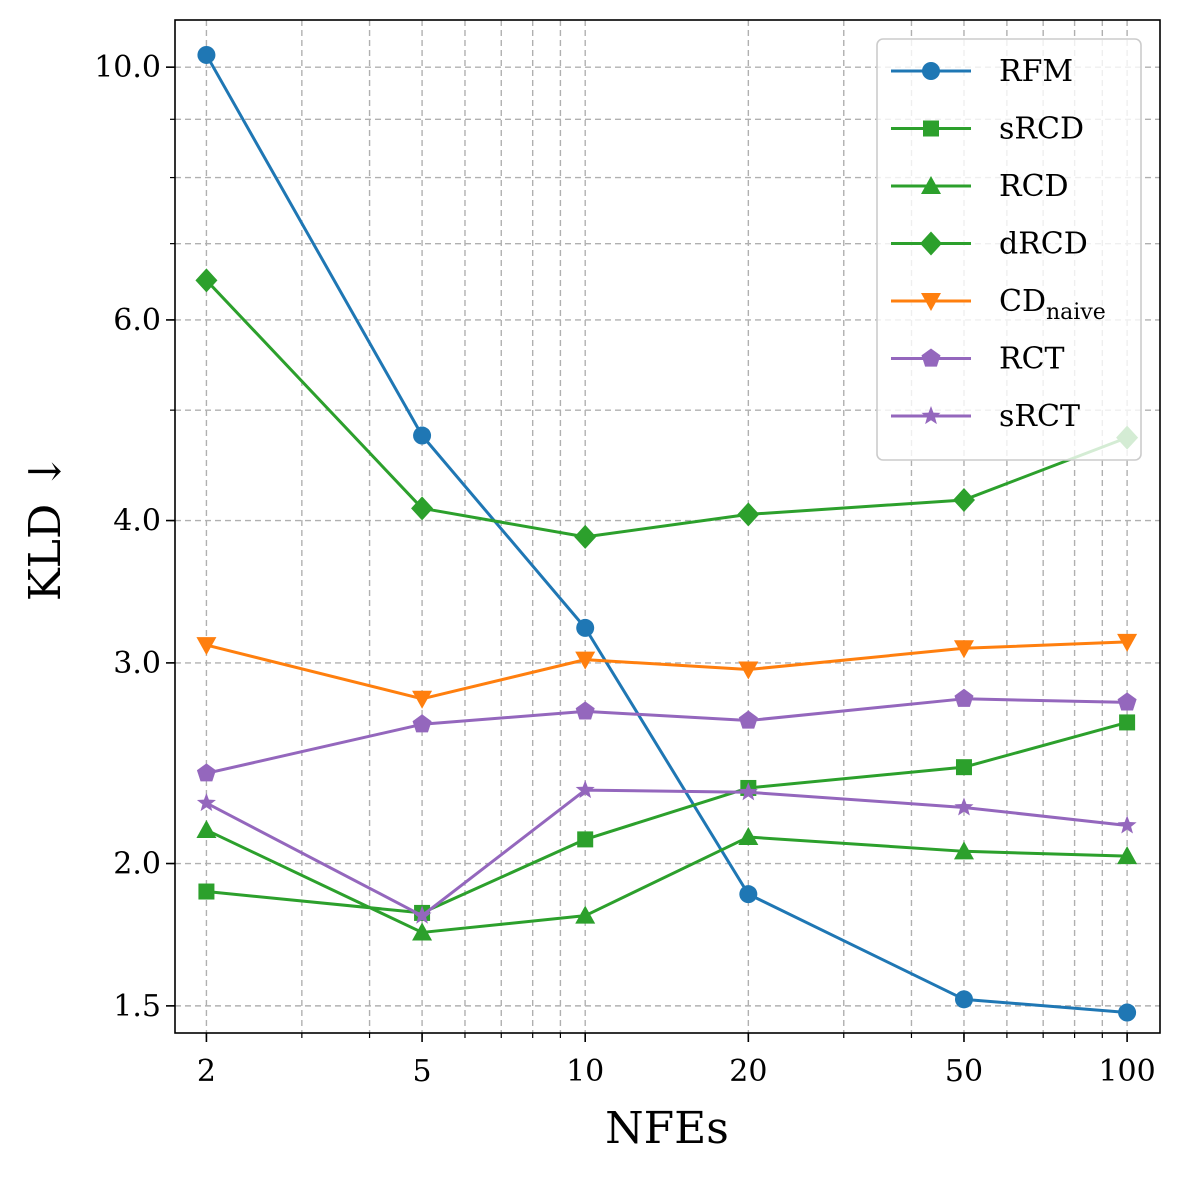  I want to click on y-tick-label: 6.0, so click(137, 320).